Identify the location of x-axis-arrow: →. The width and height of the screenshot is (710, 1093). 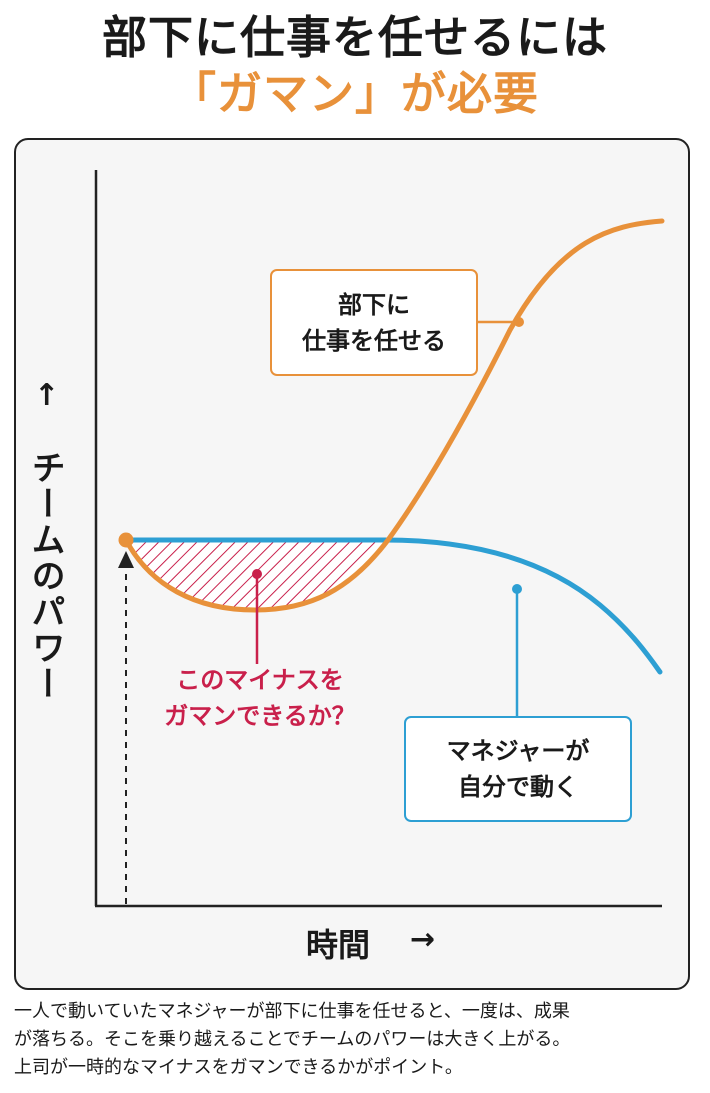
(423, 939).